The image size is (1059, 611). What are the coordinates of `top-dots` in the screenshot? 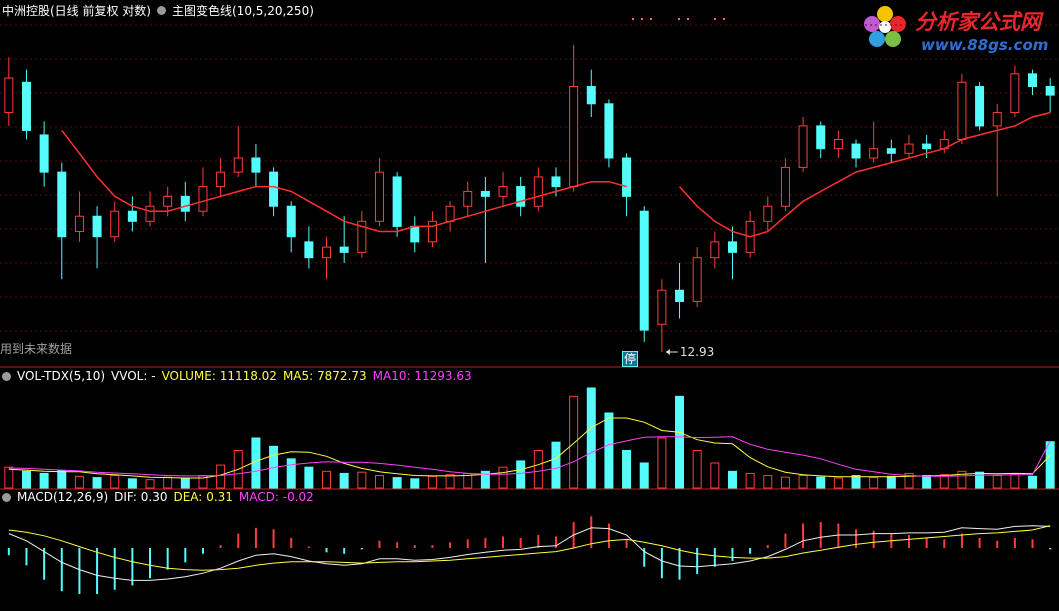 It's located at (678, 19).